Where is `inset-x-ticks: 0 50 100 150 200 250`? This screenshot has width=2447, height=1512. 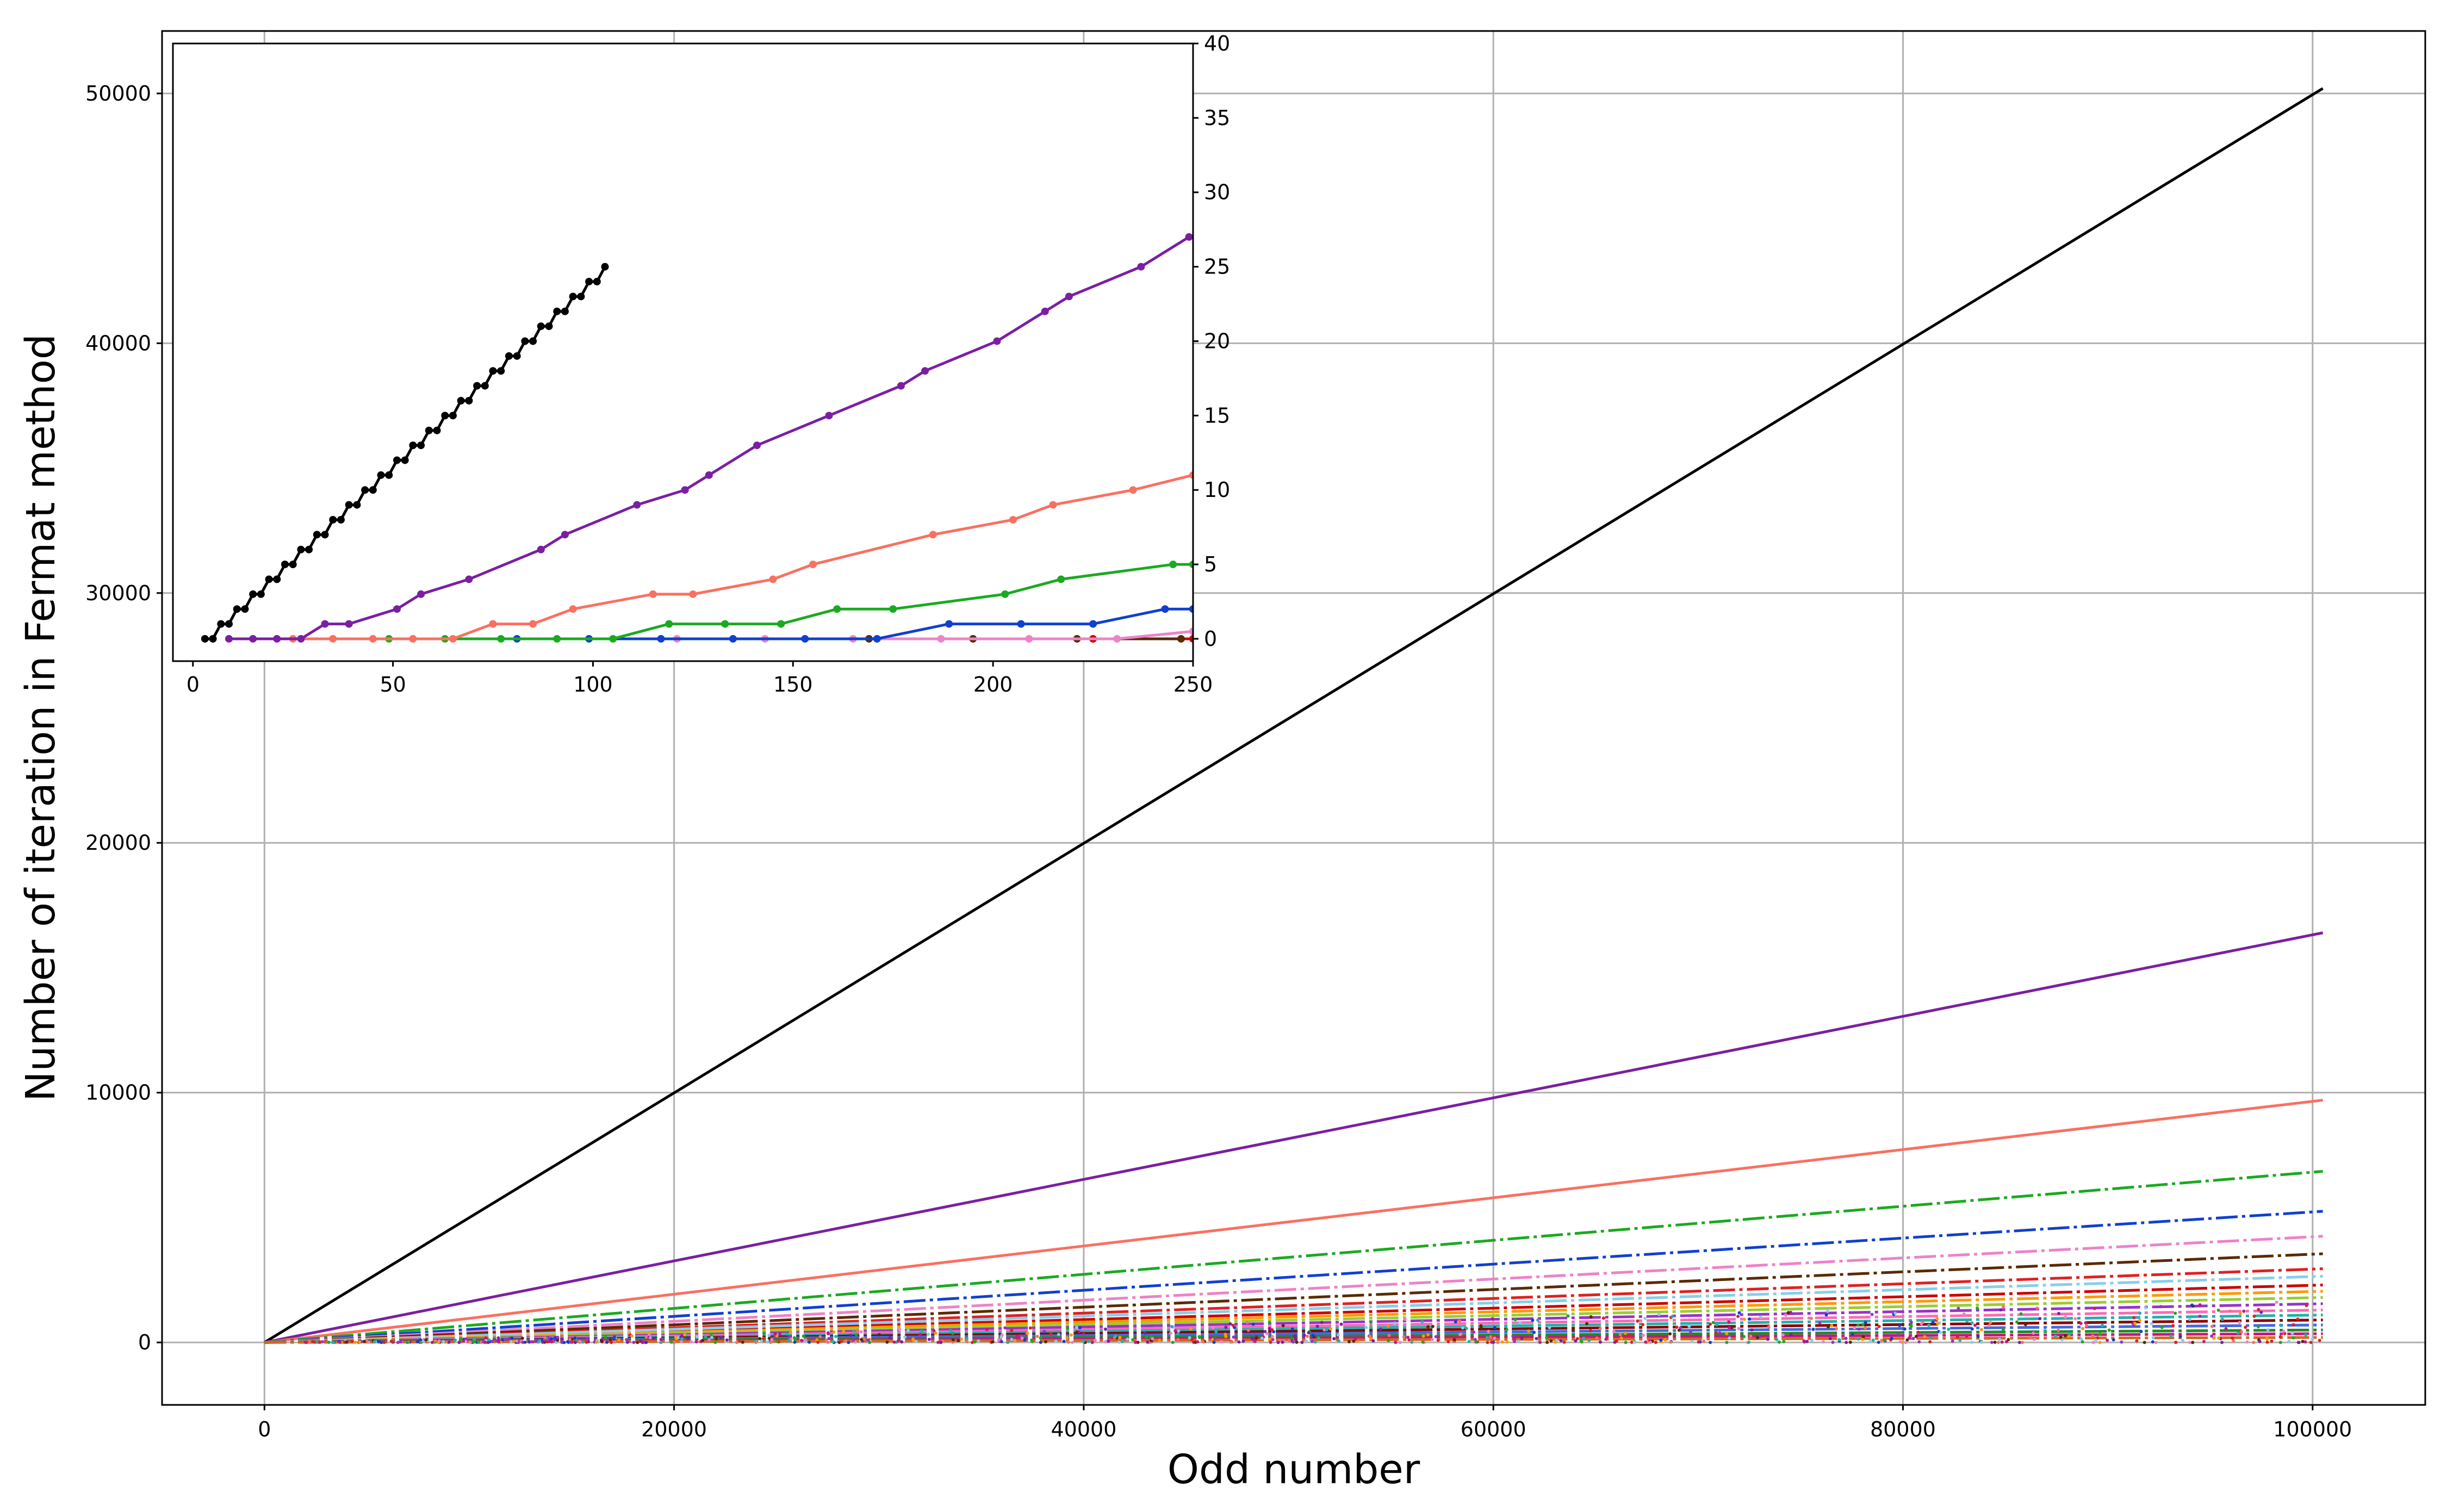
inset-x-ticks: 0 50 100 150 200 250 is located at coordinates (700, 678).